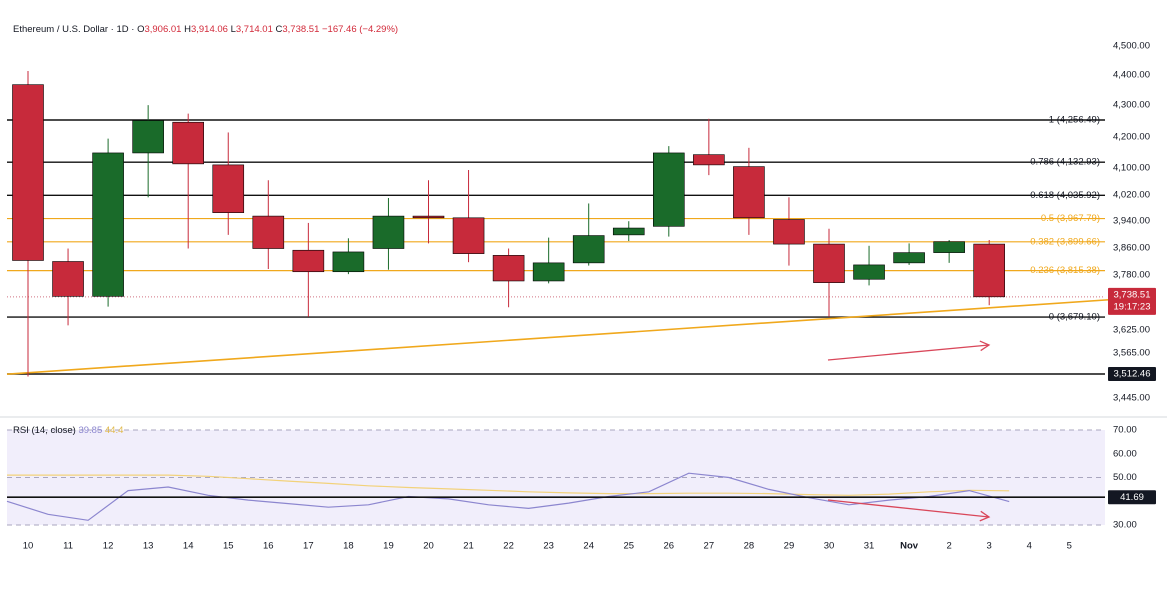 This screenshot has width=1167, height=600. I want to click on price-tick-label: 4,500.00, so click(1131, 46).